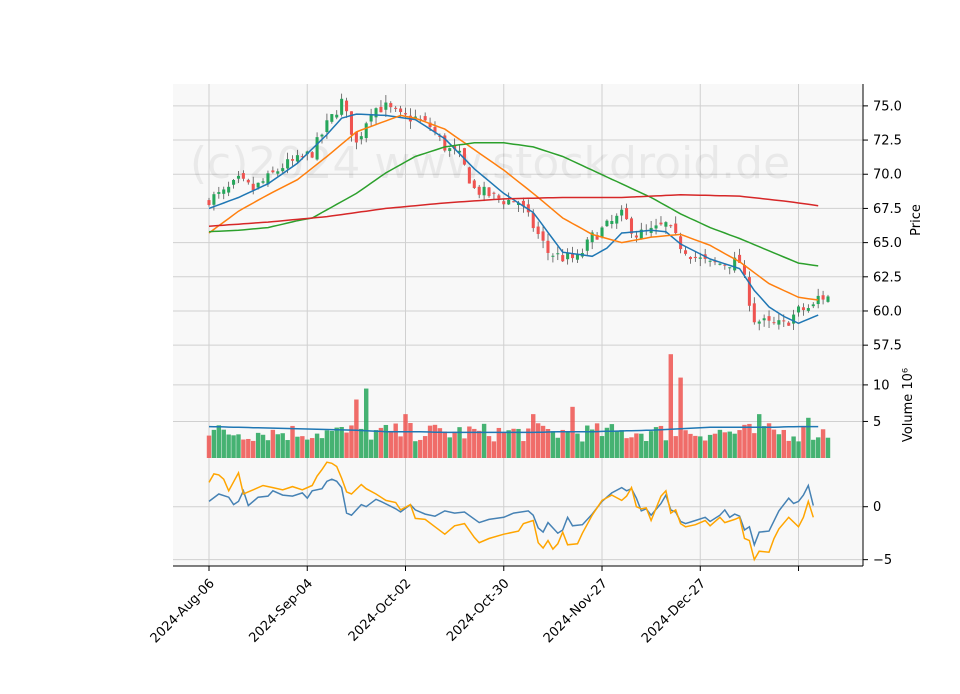  I want to click on volume-average-line, so click(513, 429).